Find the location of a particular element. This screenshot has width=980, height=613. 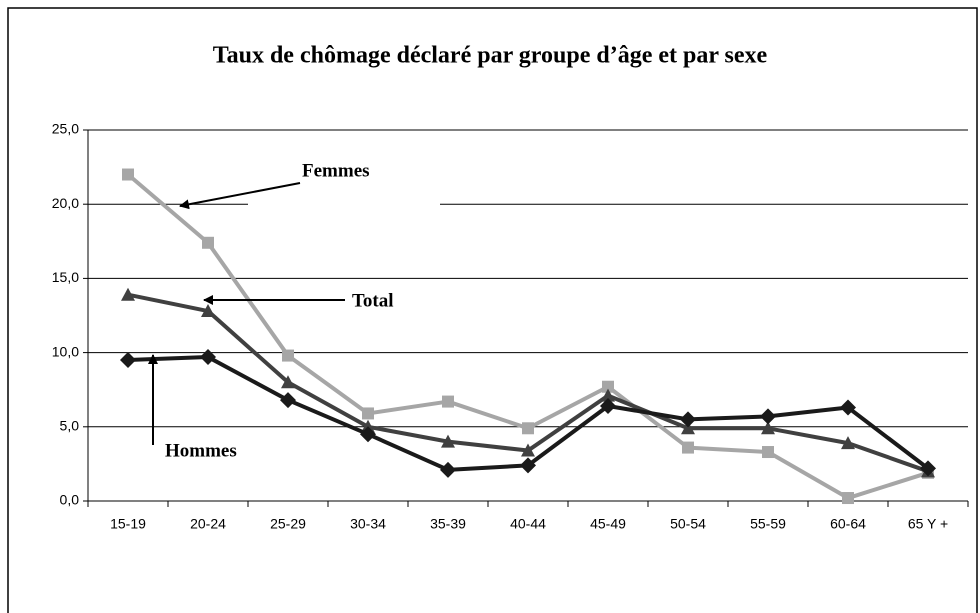

x-tick-label: 50-54 is located at coordinates (688, 524).